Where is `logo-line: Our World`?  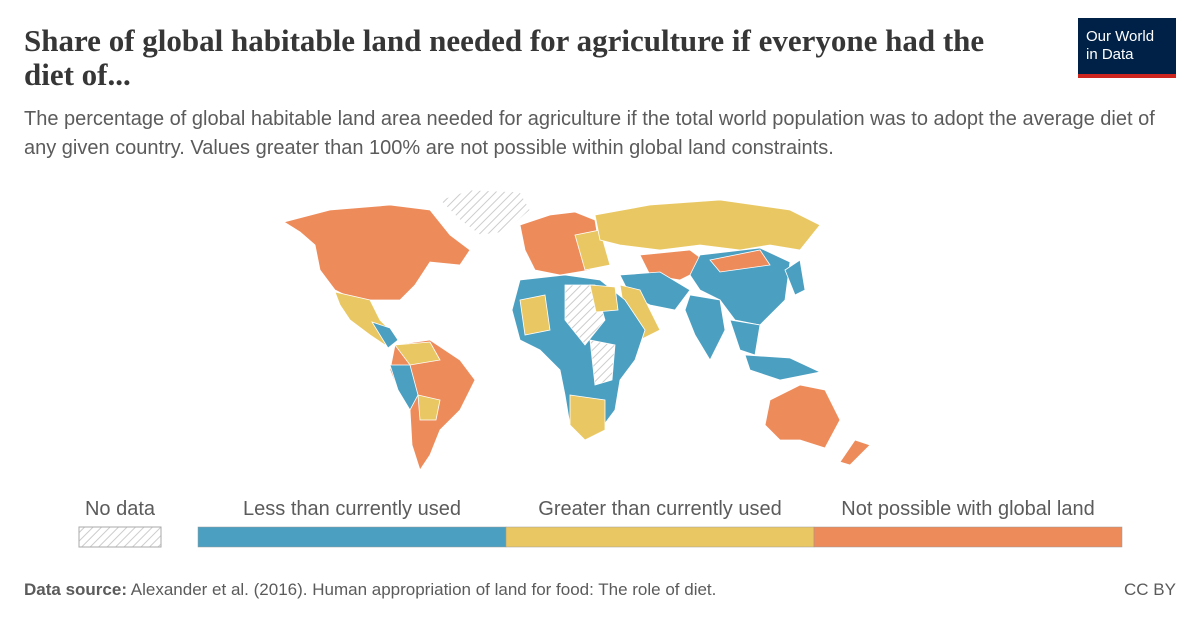 logo-line: Our World is located at coordinates (1120, 36).